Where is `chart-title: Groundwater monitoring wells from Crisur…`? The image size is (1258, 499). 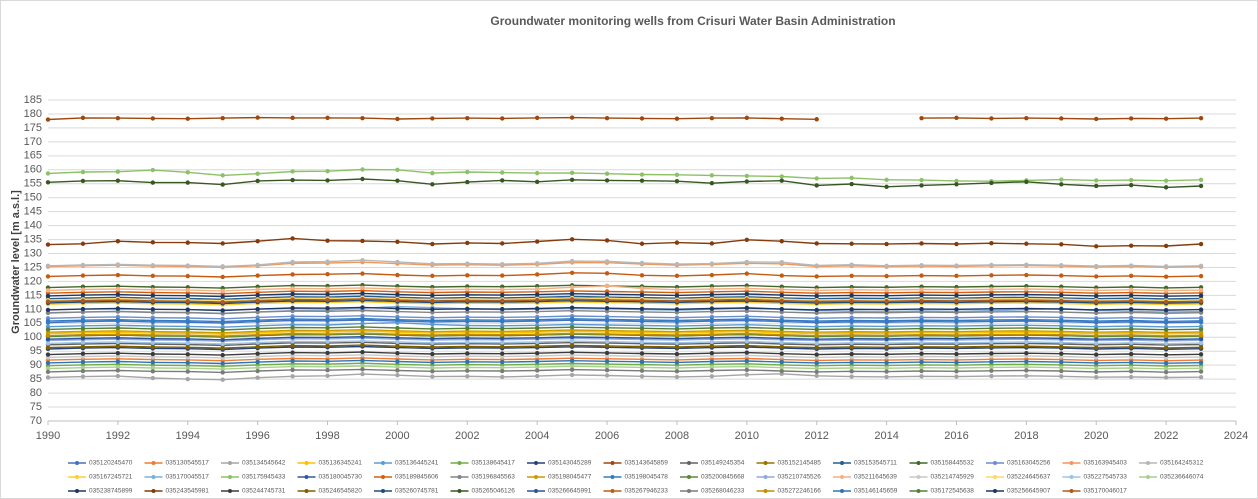 chart-title: Groundwater monitoring wells from Crisur… is located at coordinates (692, 21).